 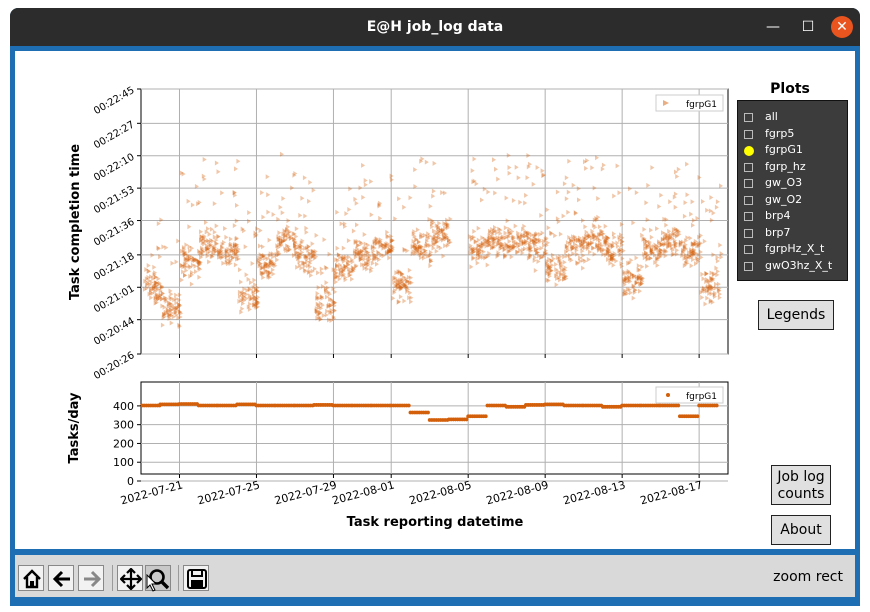 I want to click on plot-checkbox-fgrp-hz: fgrp_hz, so click(x=793, y=167).